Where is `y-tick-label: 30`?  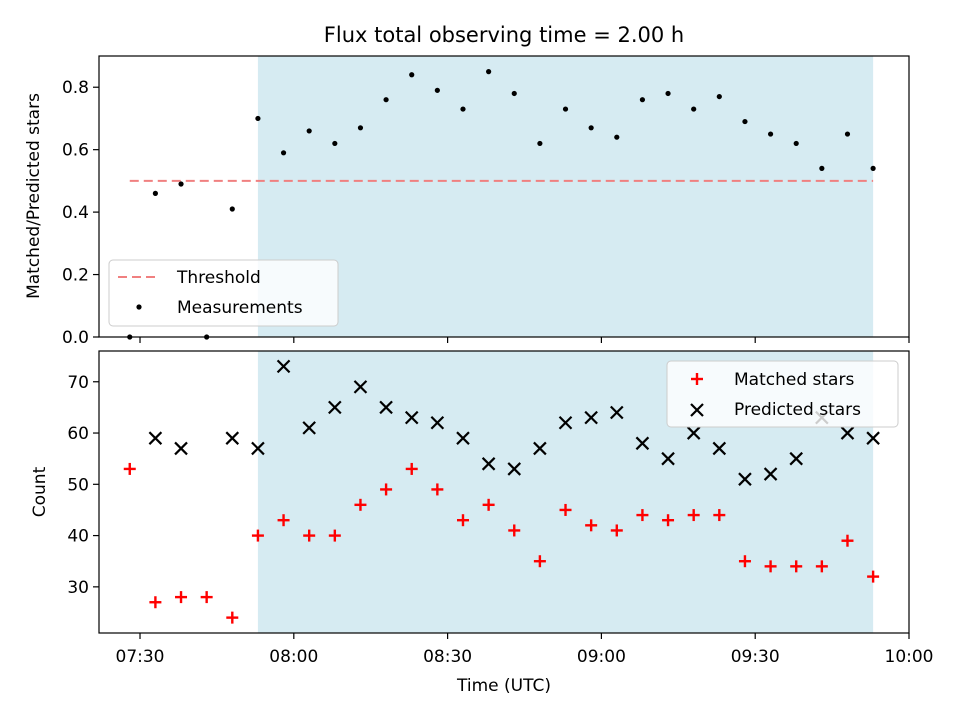
y-tick-label: 30 is located at coordinates (78, 588).